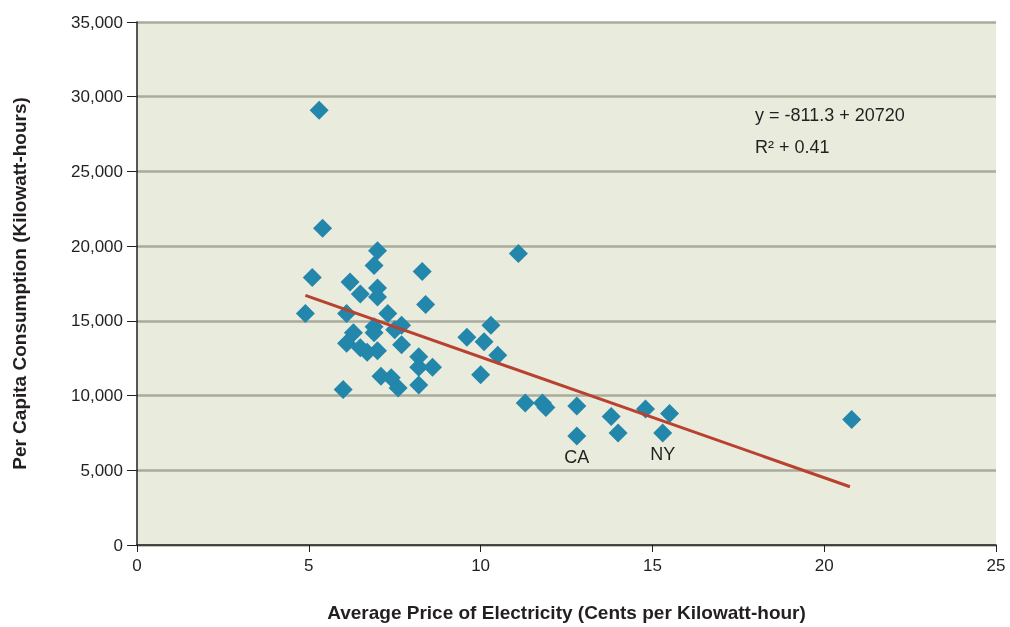 This screenshot has width=1010, height=627. Describe the element at coordinates (663, 453) in the screenshot. I see `annotation: NY` at that location.